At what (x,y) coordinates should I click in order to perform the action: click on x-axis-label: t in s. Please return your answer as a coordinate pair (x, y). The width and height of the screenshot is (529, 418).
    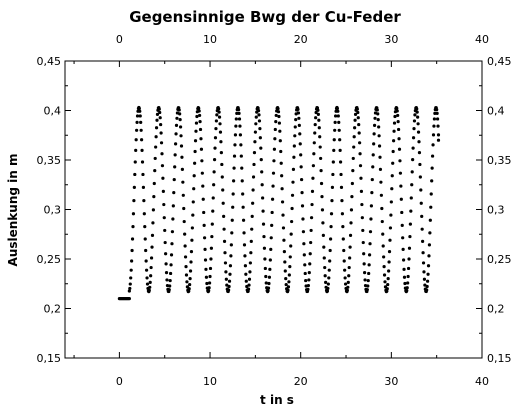
    Looking at the image, I should click on (277, 400).